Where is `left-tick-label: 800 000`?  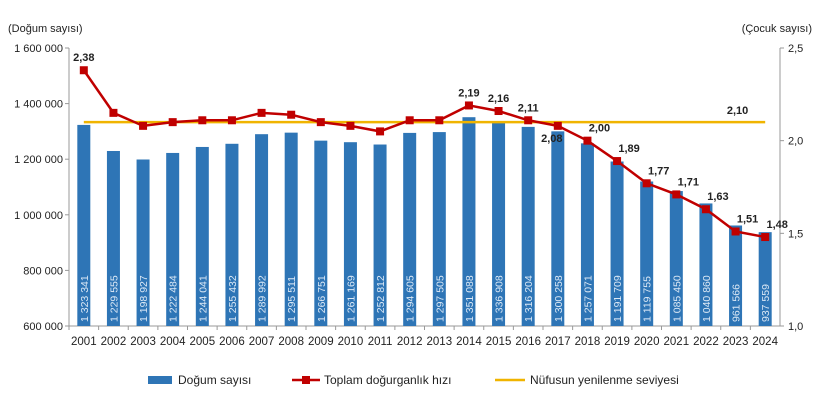 left-tick-label: 800 000 is located at coordinates (43, 271).